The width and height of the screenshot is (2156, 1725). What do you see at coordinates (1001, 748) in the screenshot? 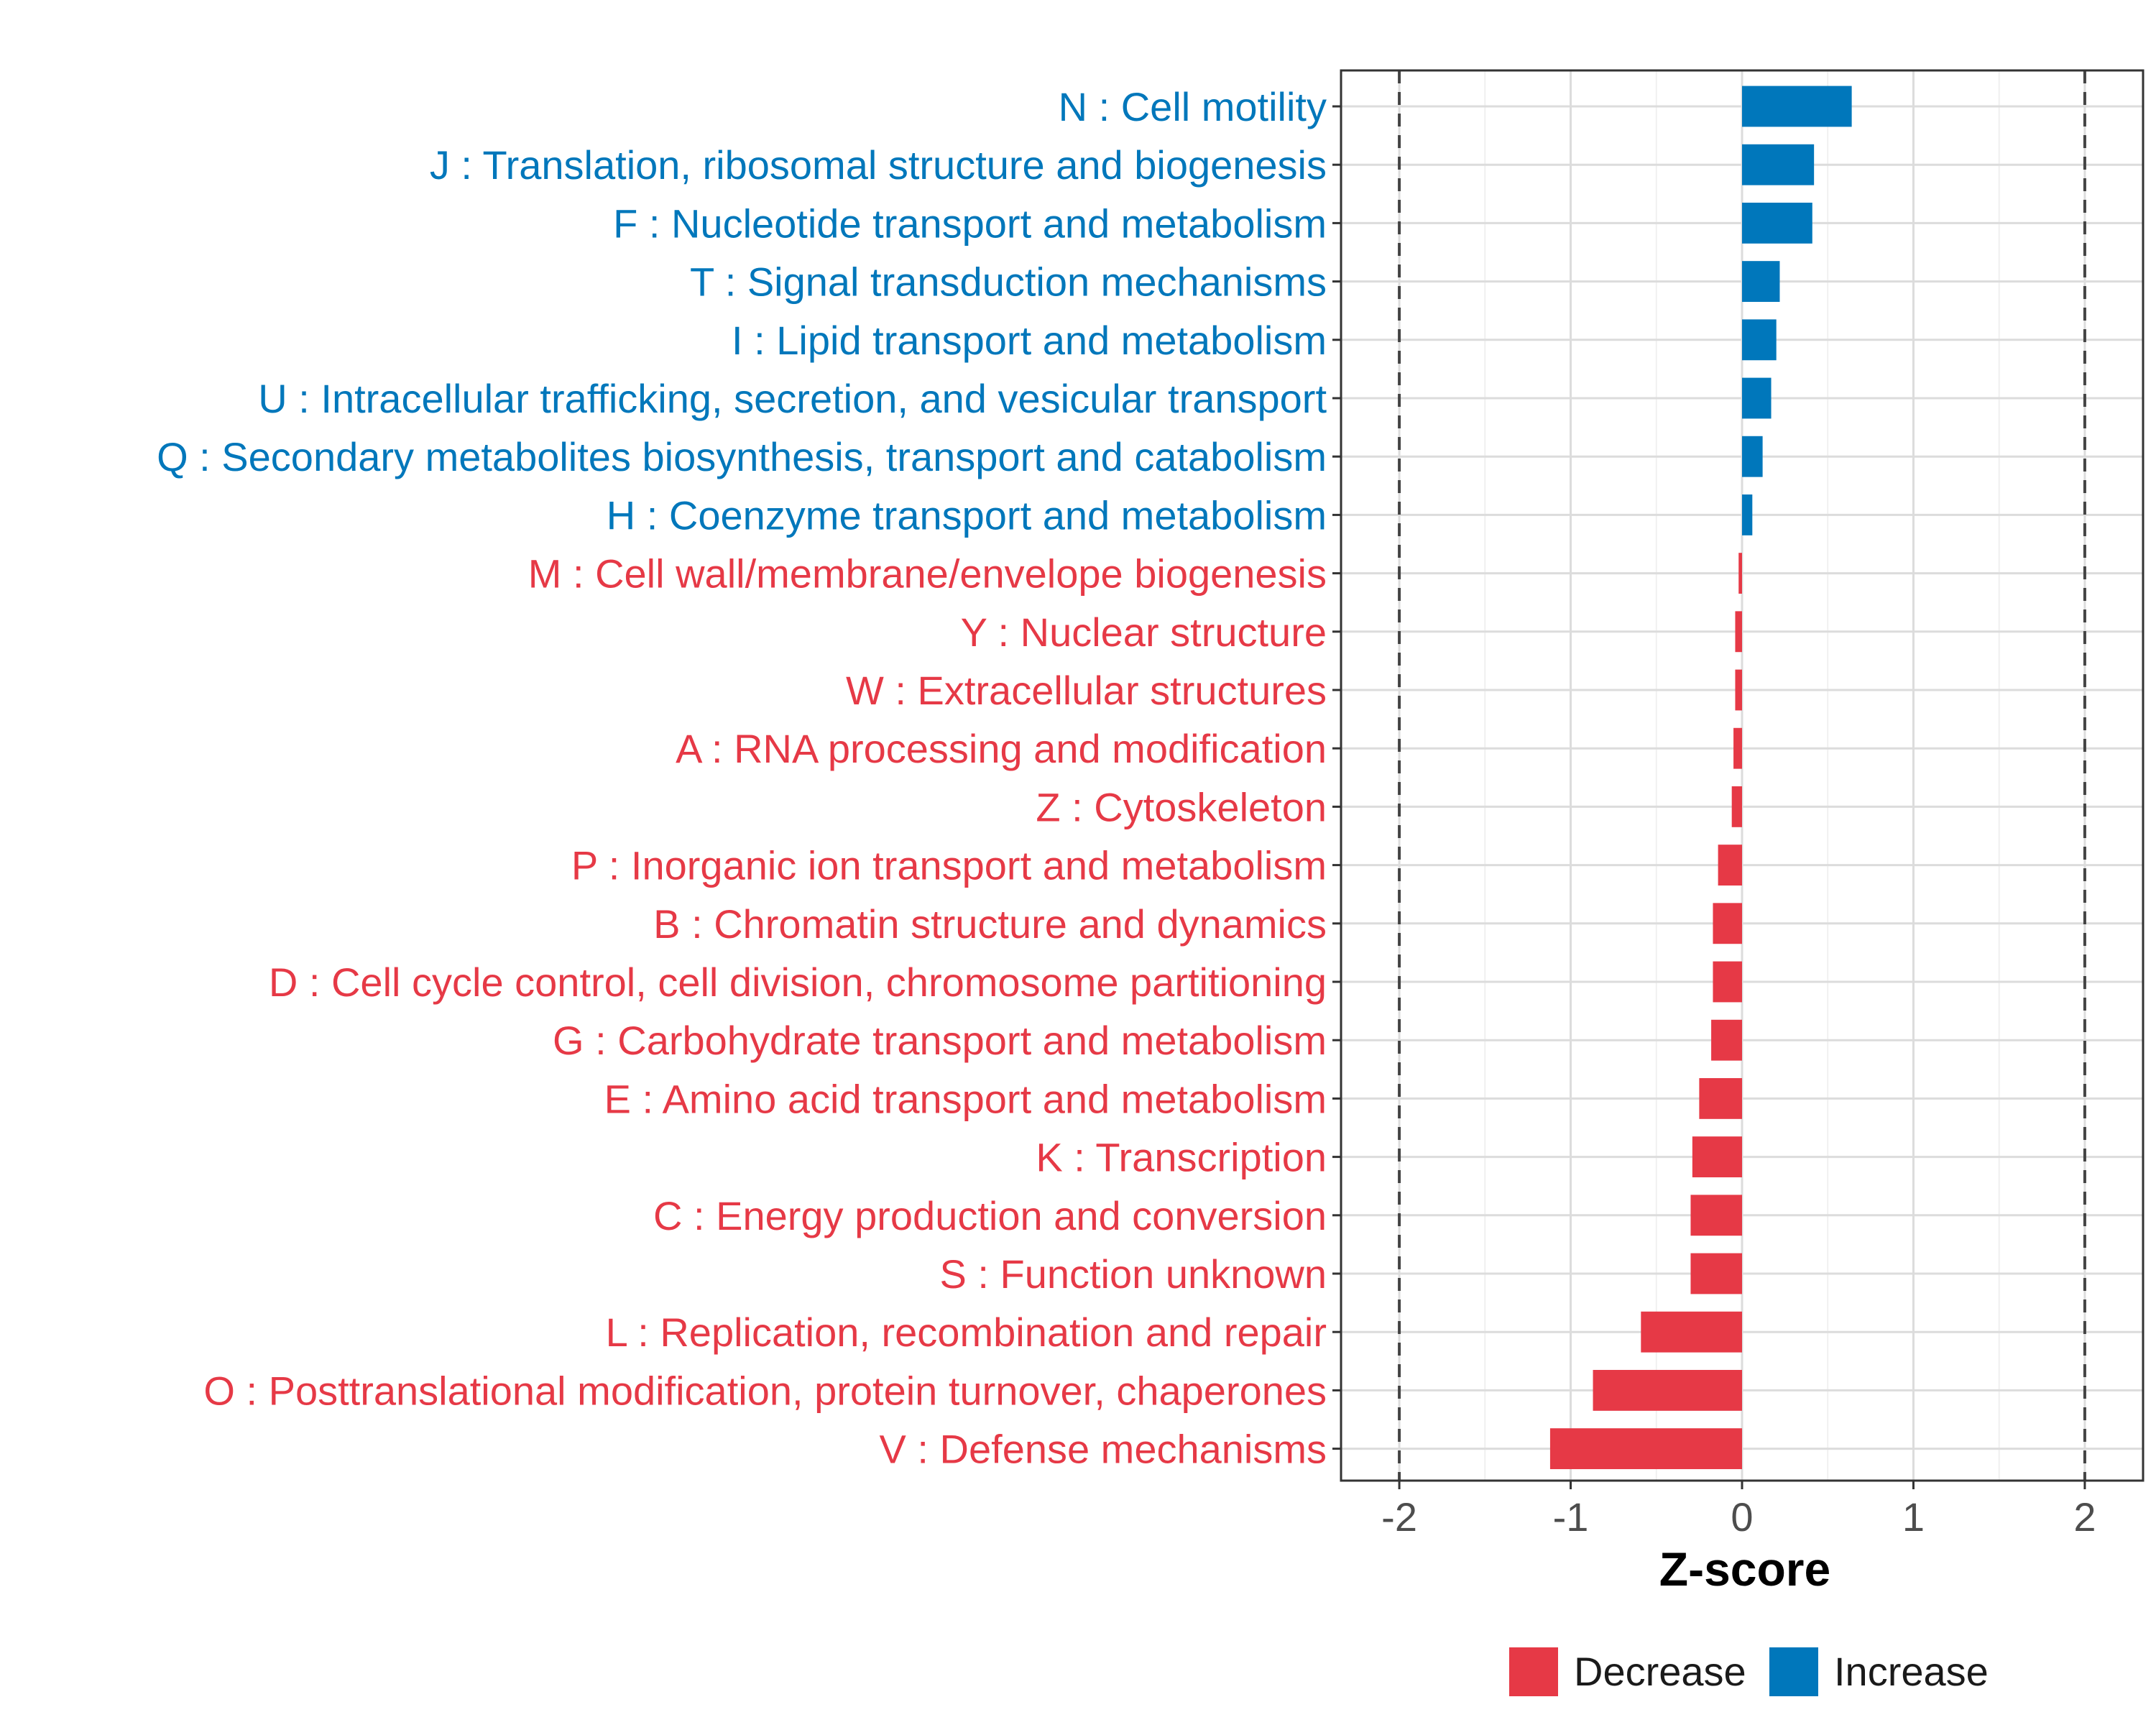
I see `category-label: A : RNA processing and modification` at bounding box center [1001, 748].